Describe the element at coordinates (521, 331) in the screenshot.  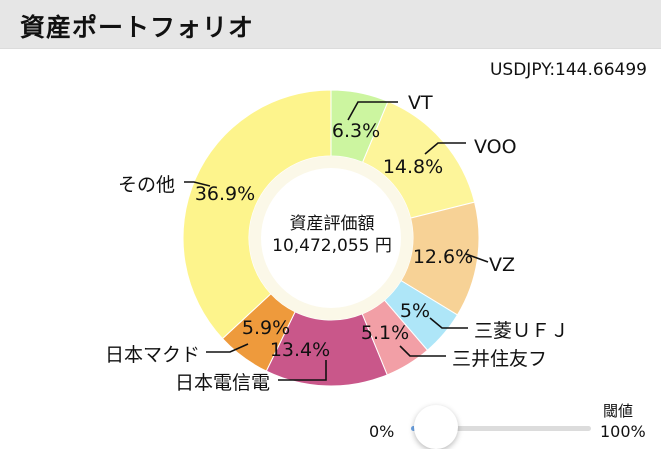
I see `slice-name-label: 三菱ＵＦＪ` at that location.